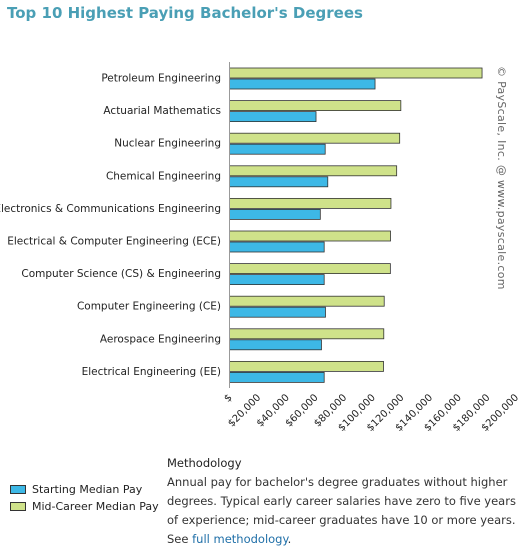 This screenshot has width=528, height=550. I want to click on legend-swatch-mid-career, so click(18, 506).